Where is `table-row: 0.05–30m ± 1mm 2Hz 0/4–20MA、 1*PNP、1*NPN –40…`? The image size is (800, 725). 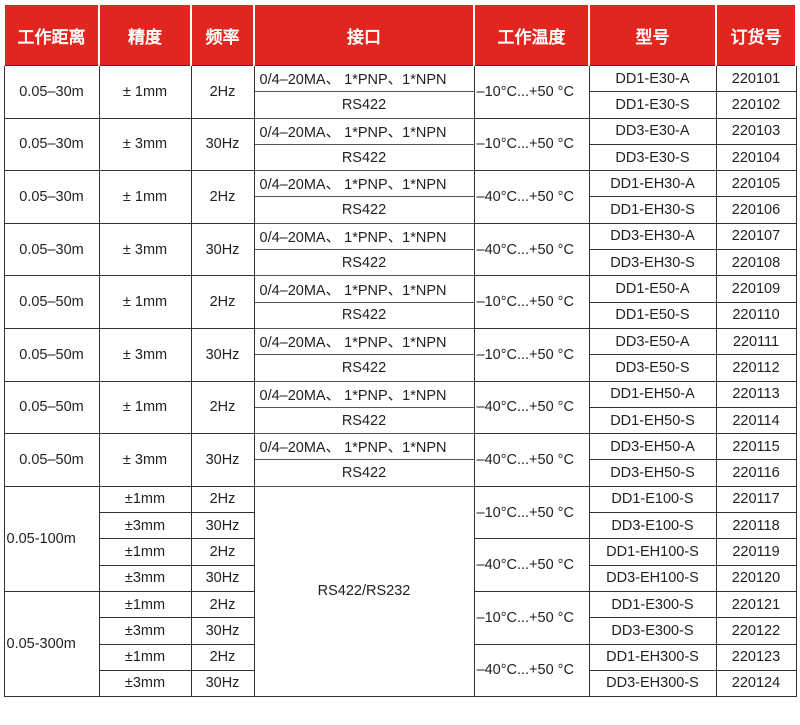
table-row: 0.05–30m ± 1mm 2Hz 0/4–20MA、 1*PNP、1*NPN –40… is located at coordinates (400, 197).